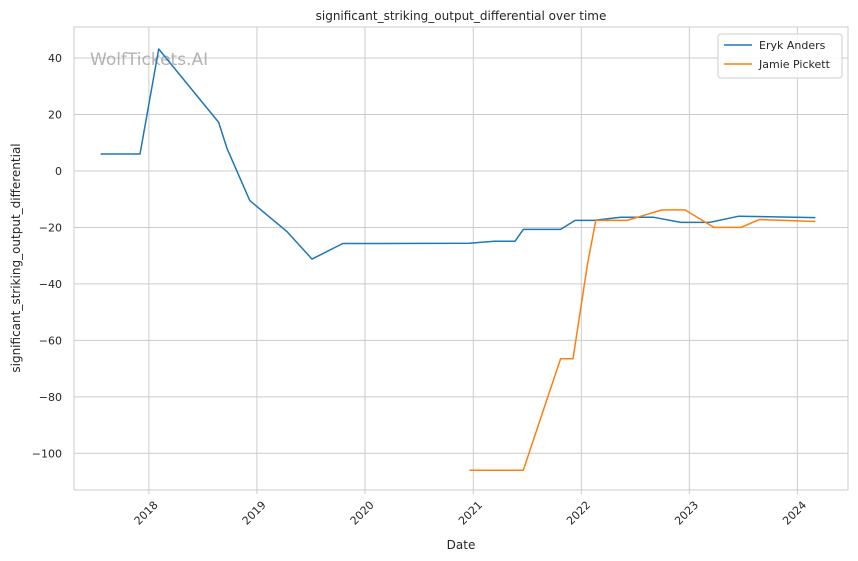 The width and height of the screenshot is (858, 561). I want to click on legend-label-eryk-anders: Eryk Anders, so click(792, 45).